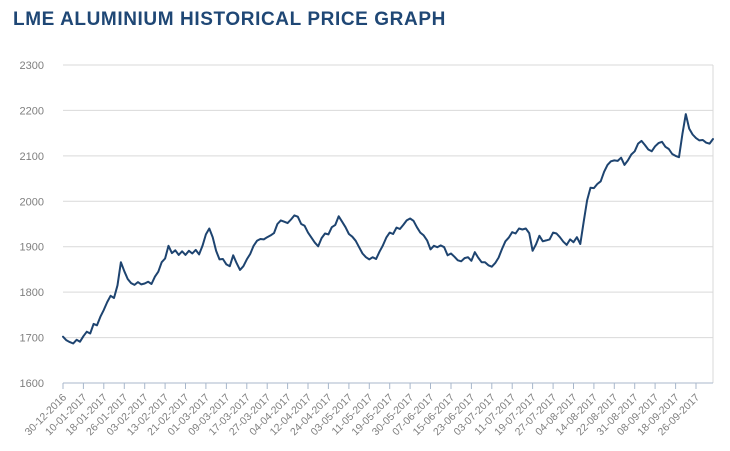  What do you see at coordinates (32, 202) in the screenshot?
I see `y-axis-label: 2000` at bounding box center [32, 202].